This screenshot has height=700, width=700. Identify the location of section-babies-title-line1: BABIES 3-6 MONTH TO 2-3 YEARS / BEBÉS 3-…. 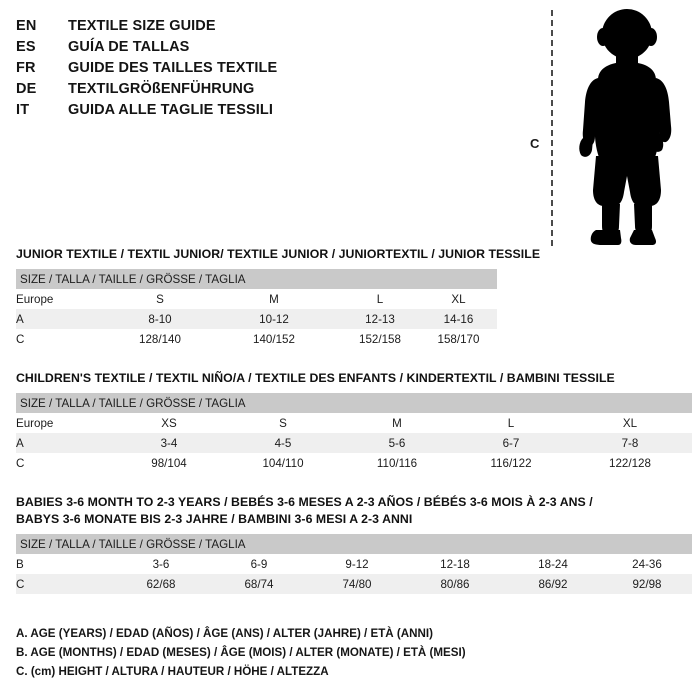
(304, 502).